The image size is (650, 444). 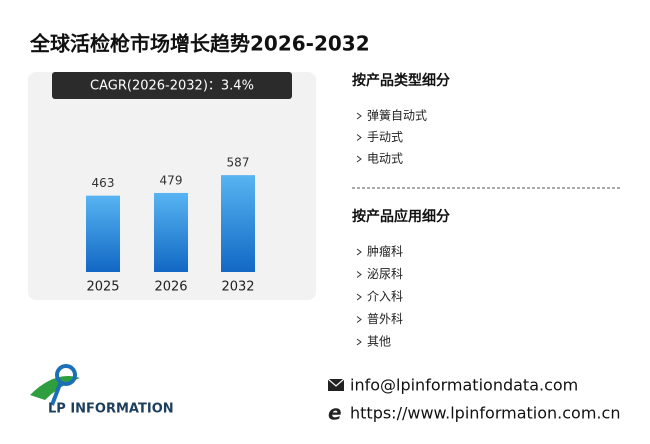 What do you see at coordinates (397, 115) in the screenshot?
I see `section-item: 弹簧自动式` at bounding box center [397, 115].